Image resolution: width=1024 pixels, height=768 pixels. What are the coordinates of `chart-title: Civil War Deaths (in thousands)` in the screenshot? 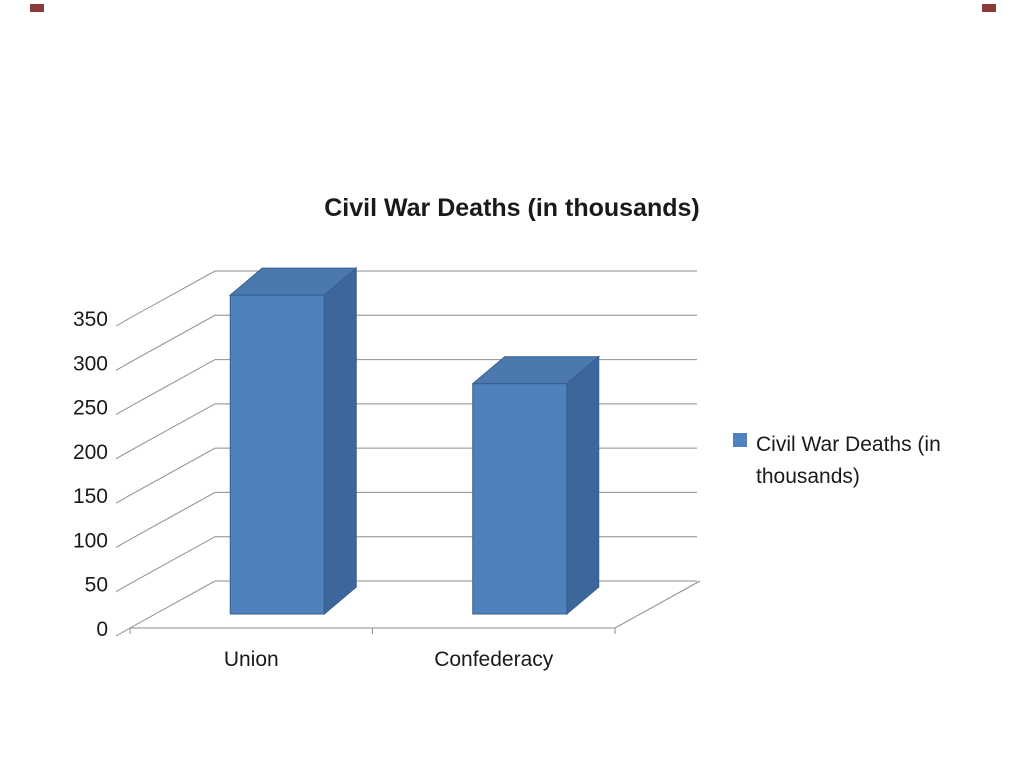 It's located at (512, 208).